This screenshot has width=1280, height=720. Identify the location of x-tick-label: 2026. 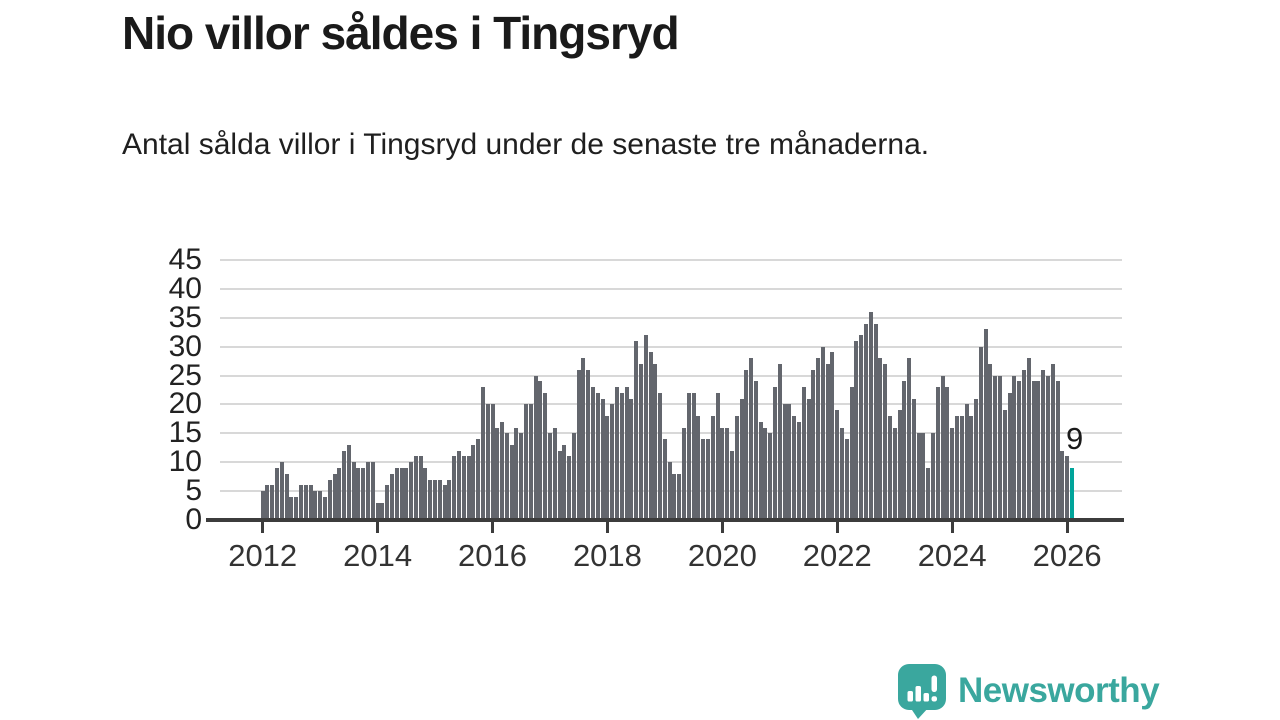
(1067, 555).